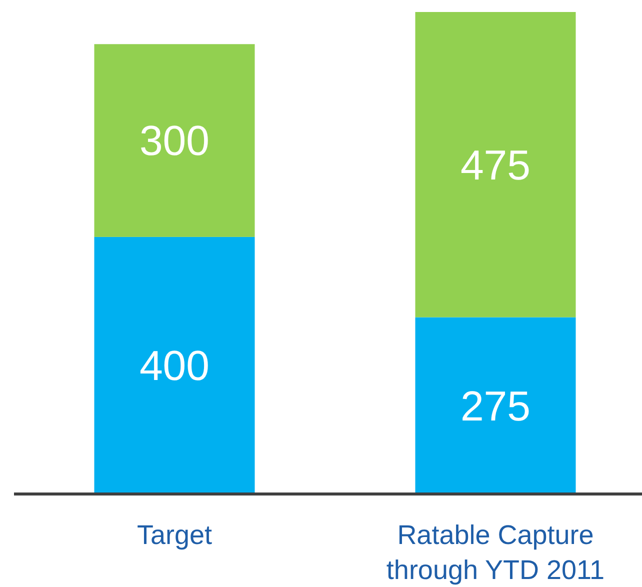  I want to click on data-label: 475, so click(495, 164).